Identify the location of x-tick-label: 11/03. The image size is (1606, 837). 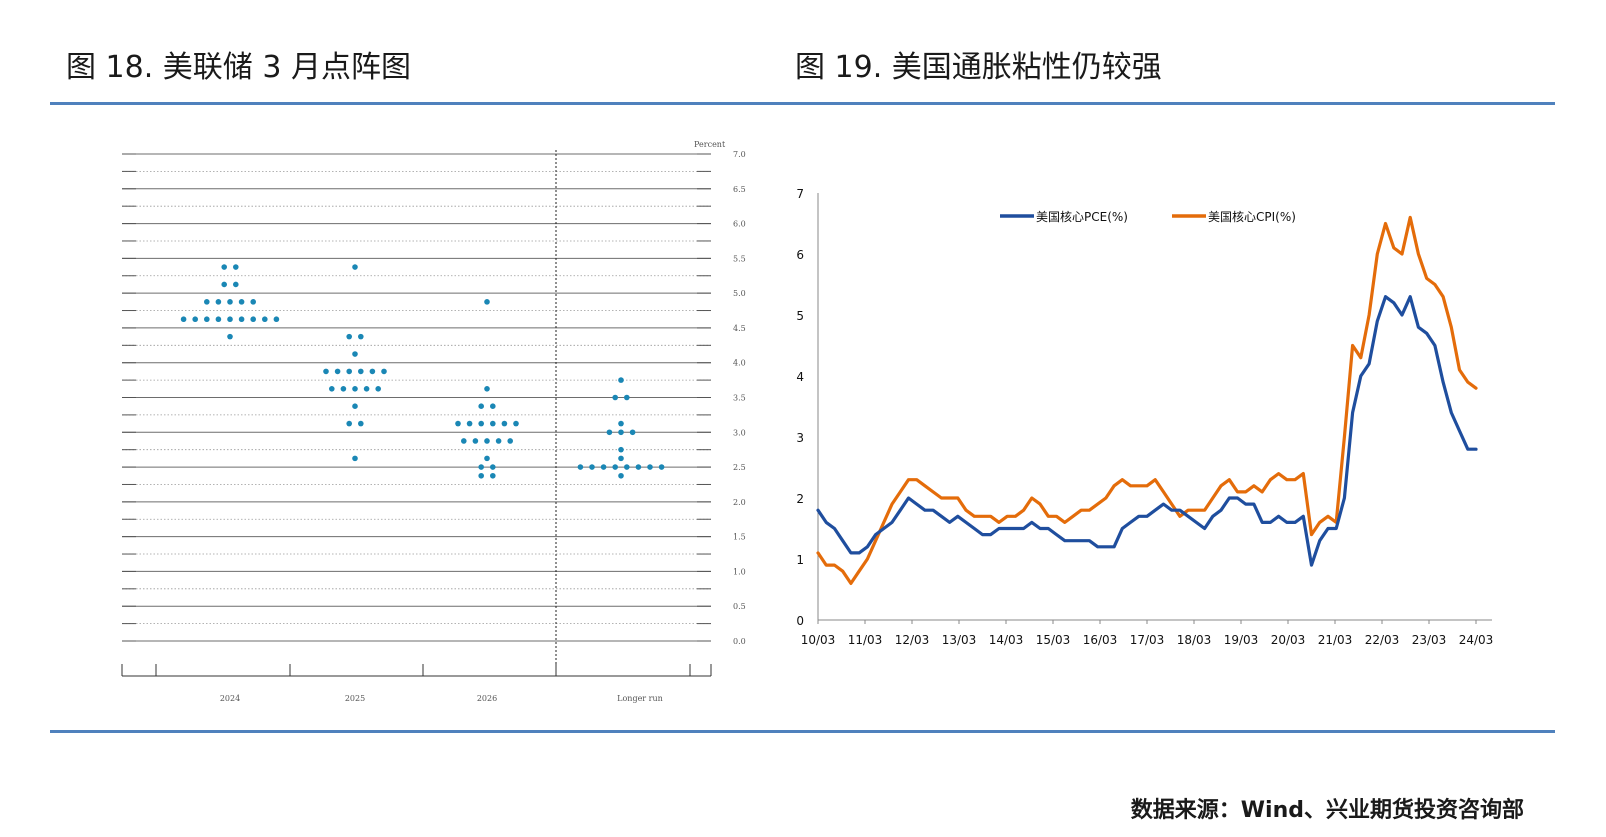
(865, 640).